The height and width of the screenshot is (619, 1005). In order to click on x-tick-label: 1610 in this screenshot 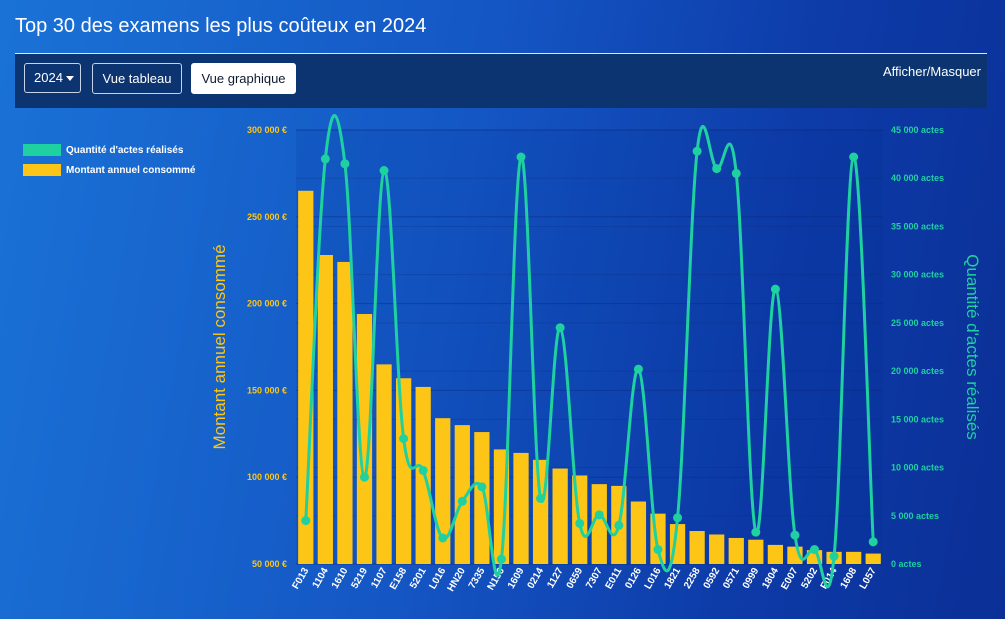, I will do `click(340, 578)`.